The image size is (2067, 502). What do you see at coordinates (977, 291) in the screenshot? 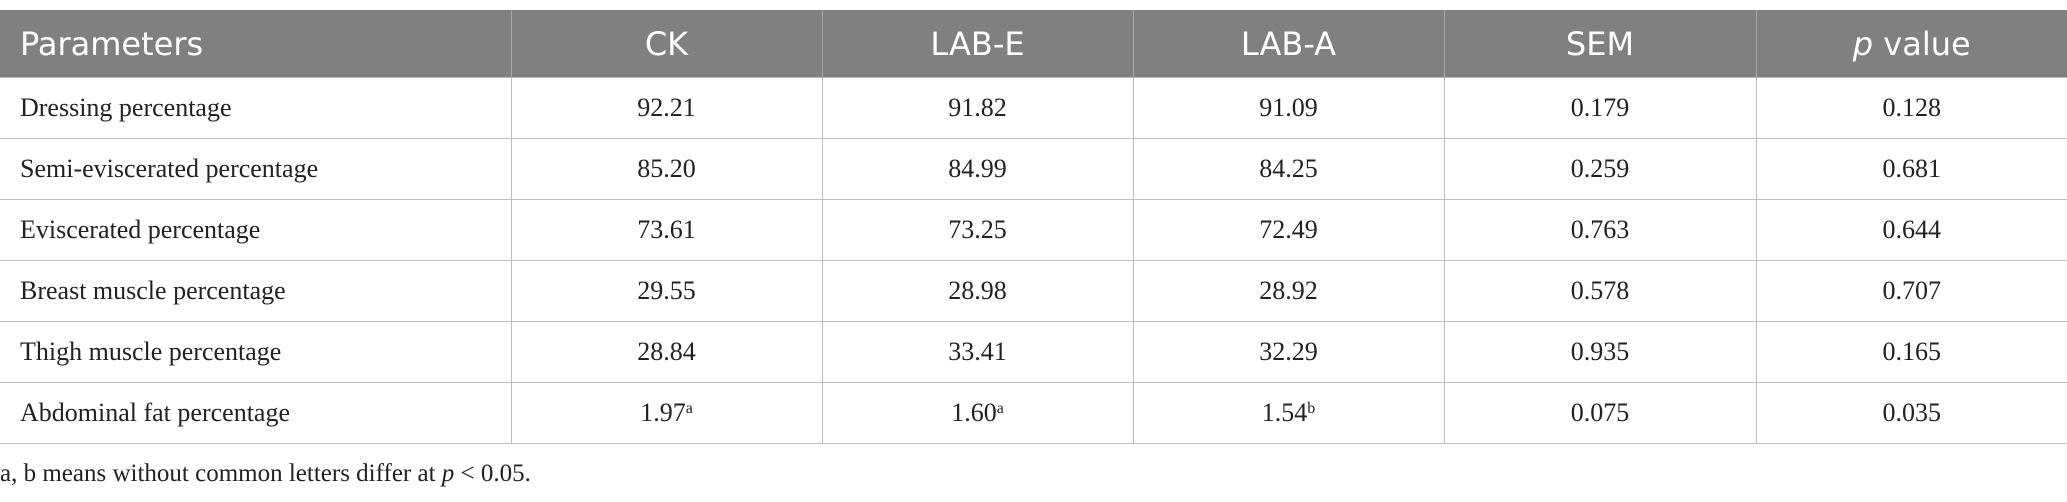
I see `cell: 28.98` at bounding box center [977, 291].